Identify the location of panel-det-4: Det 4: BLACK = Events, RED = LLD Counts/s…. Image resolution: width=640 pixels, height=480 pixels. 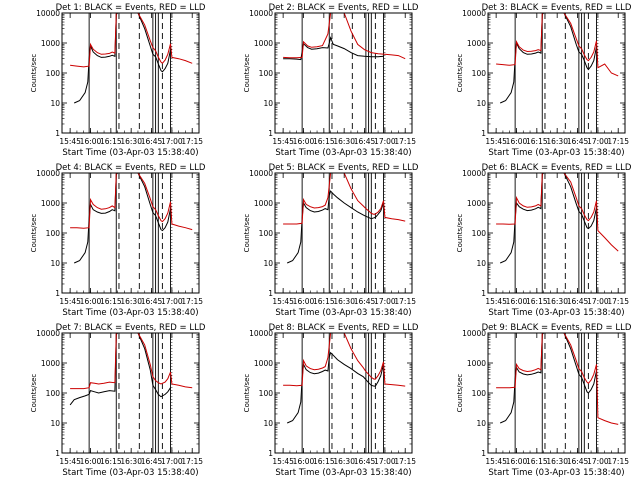
(118, 240).